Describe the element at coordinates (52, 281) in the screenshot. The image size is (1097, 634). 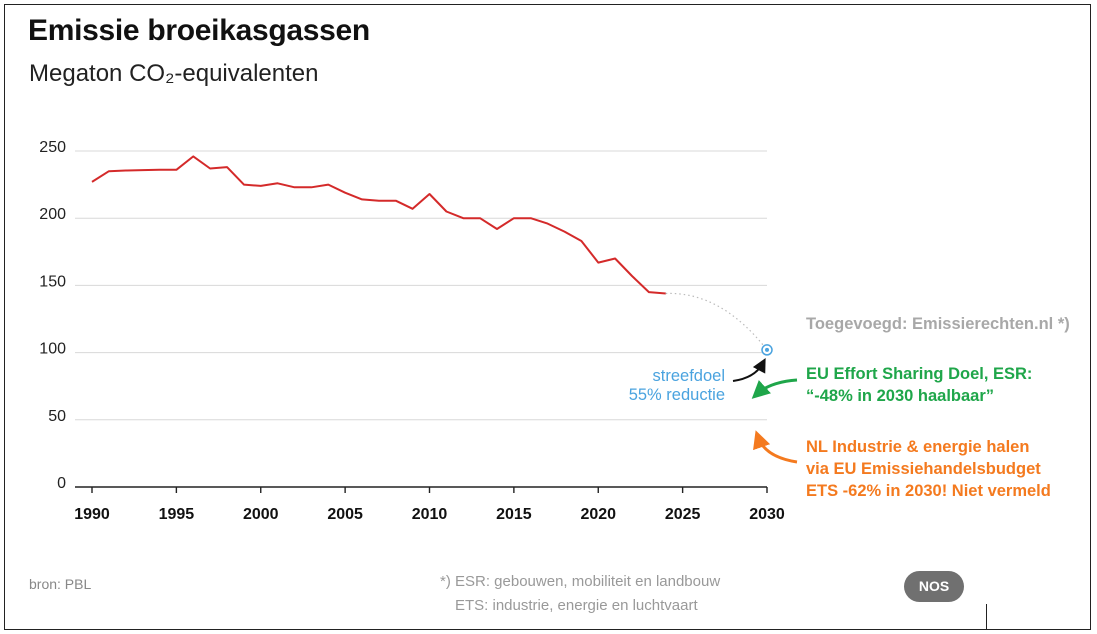
I see `y-tick-label: 150` at that location.